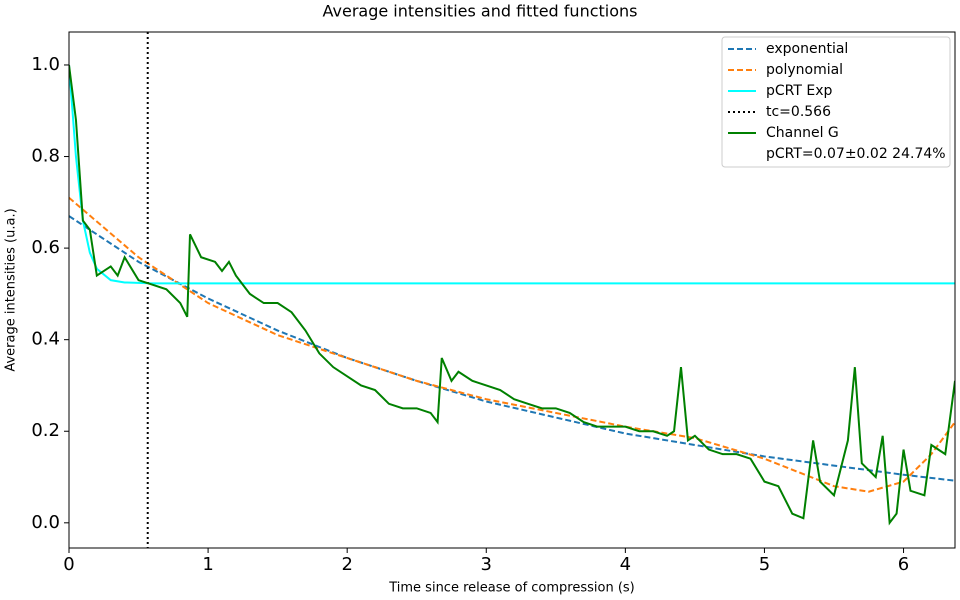 This screenshot has height=600, width=960. I want to click on x-tick-label: 4, so click(625, 564).